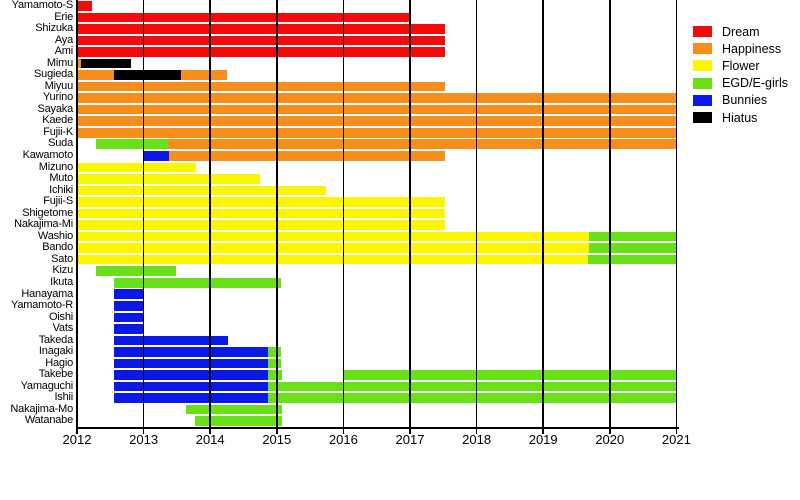  Describe the element at coordinates (59, 362) in the screenshot. I see `row-label-hagio: Hagio` at that location.